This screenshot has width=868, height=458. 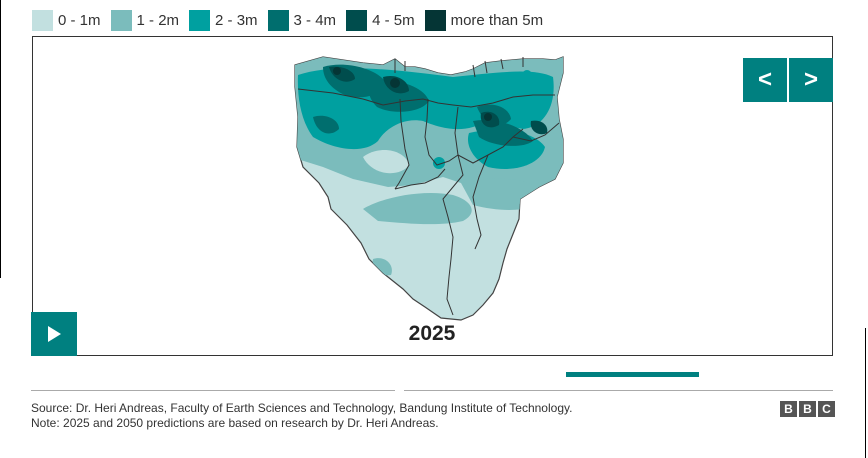 What do you see at coordinates (236, 20) in the screenshot?
I see `legend-label: 2 - 3m` at bounding box center [236, 20].